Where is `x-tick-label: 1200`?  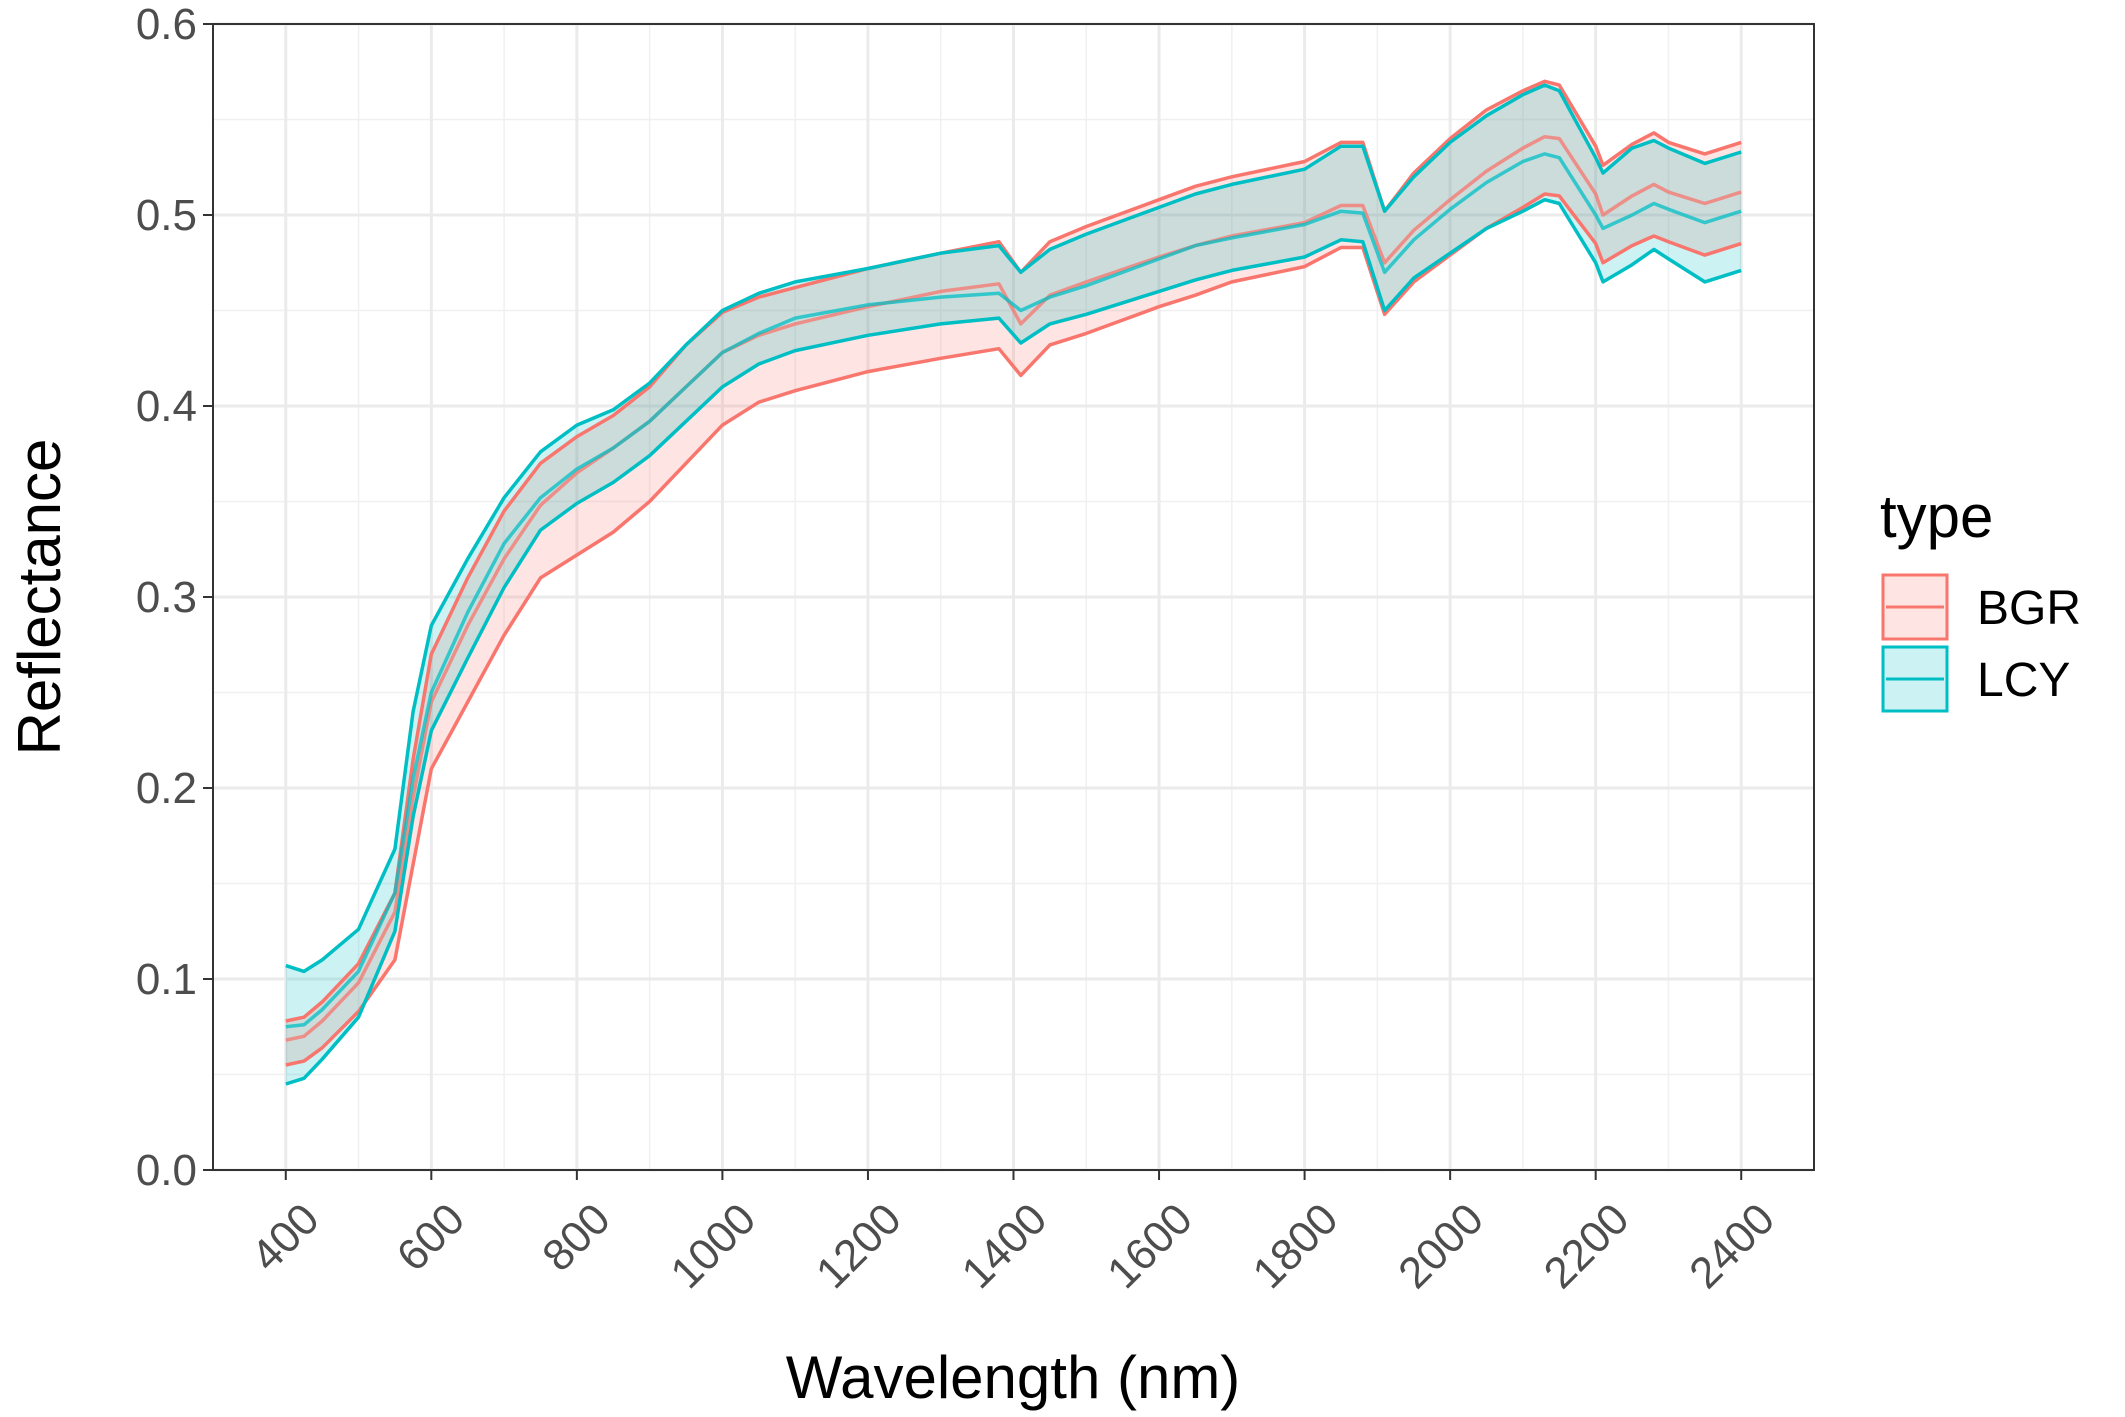 x-tick-label: 1200 is located at coordinates (859, 1246).